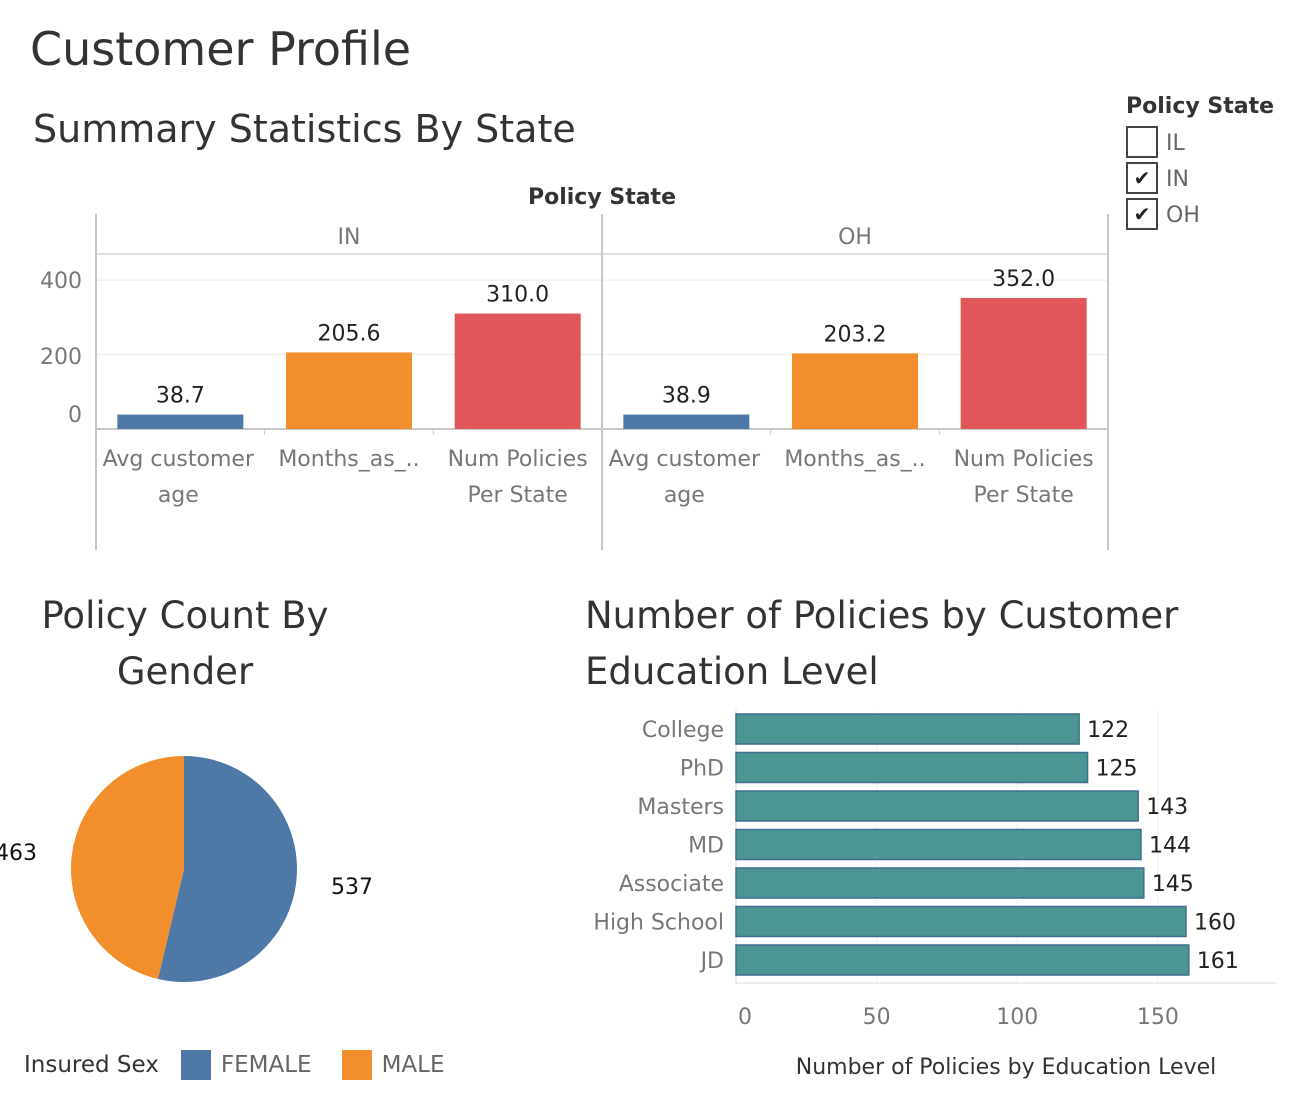  What do you see at coordinates (185, 671) in the screenshot?
I see `gender-title-line2: Gender` at bounding box center [185, 671].